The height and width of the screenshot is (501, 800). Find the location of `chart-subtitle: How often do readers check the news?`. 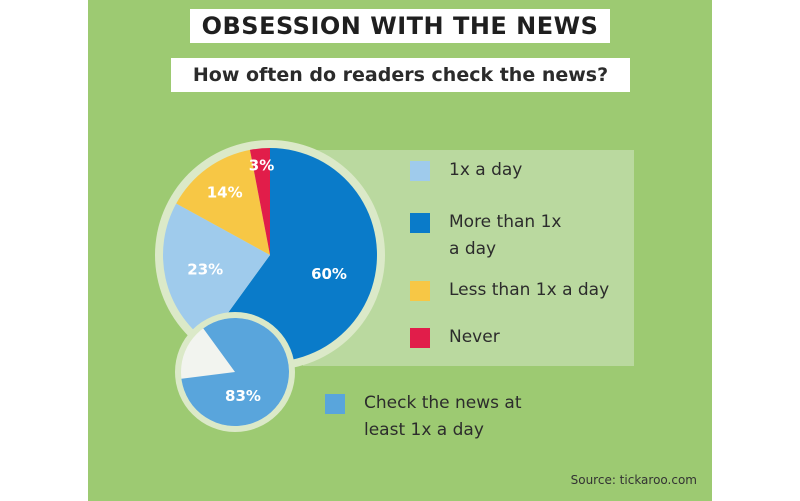

chart-subtitle: How often do readers check the news? is located at coordinates (400, 75).